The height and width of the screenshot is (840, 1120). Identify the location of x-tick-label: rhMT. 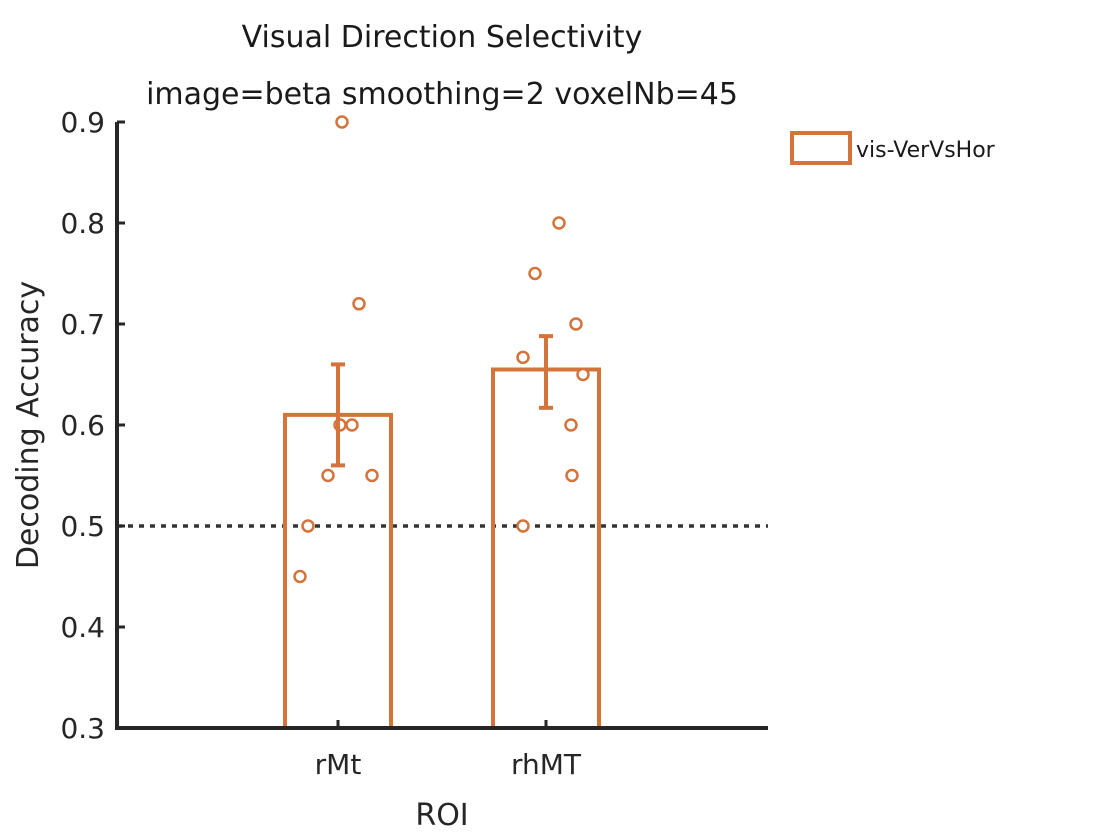
(546, 764).